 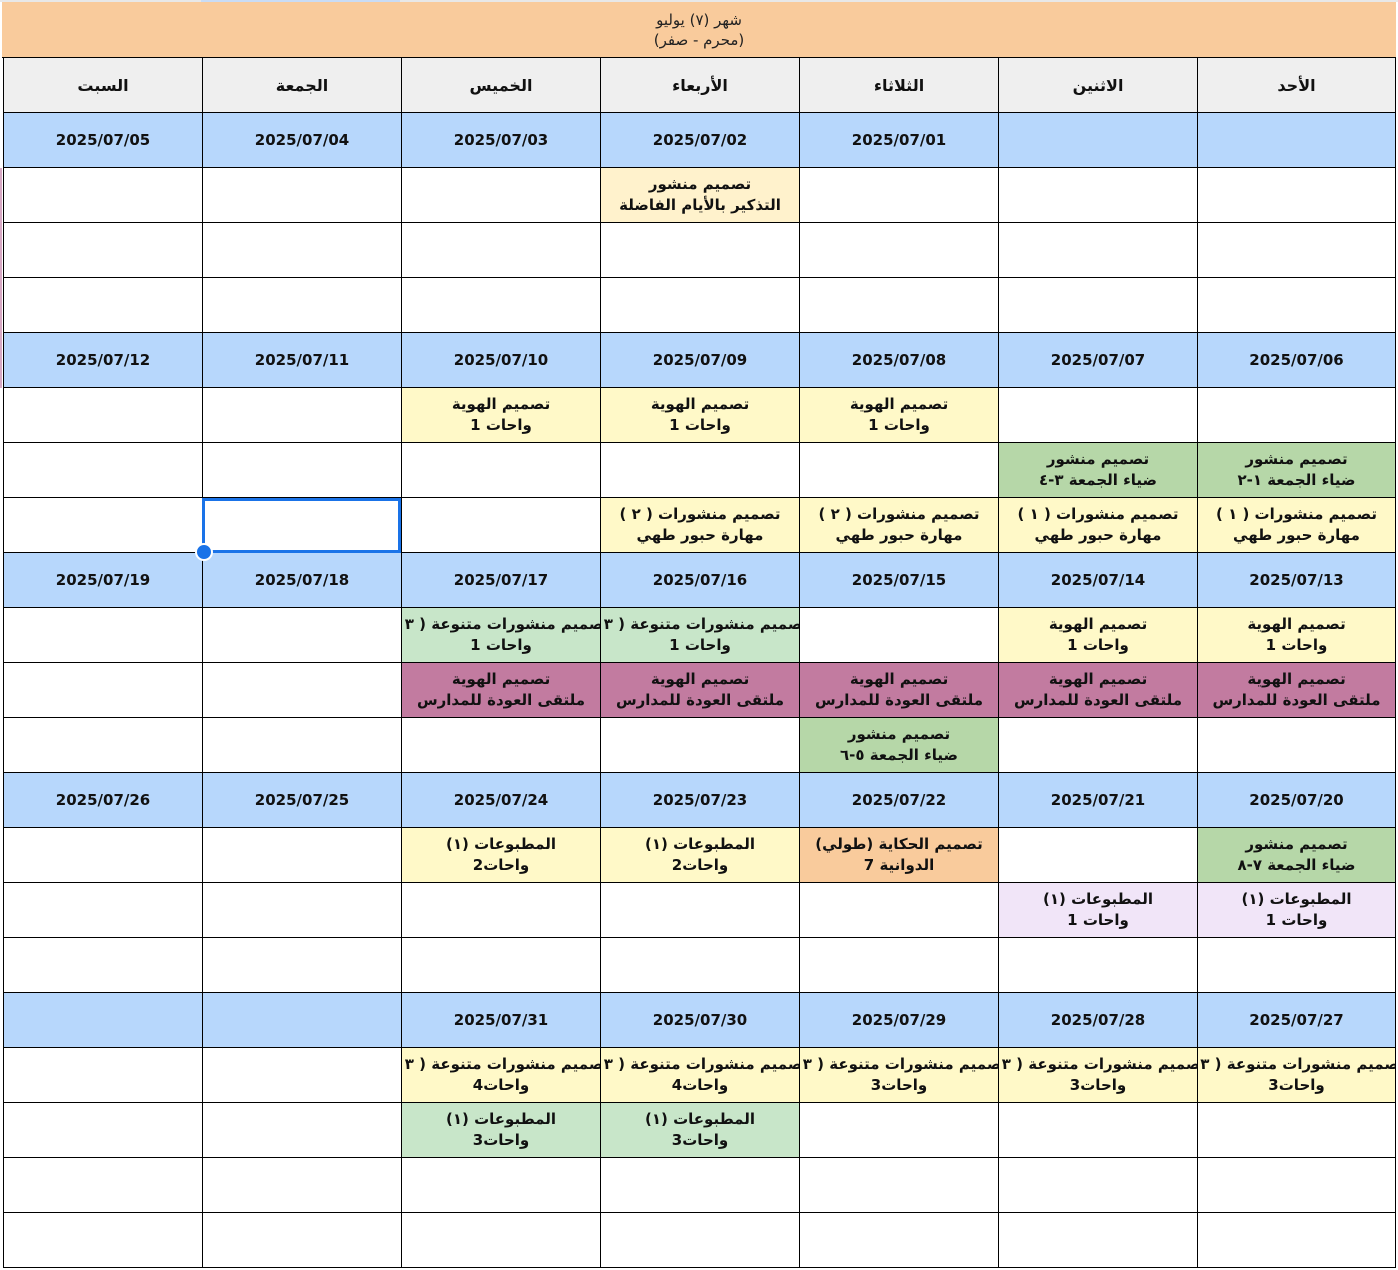 What do you see at coordinates (1296, 800) in the screenshot?
I see `date-cell: 2025/07/20` at bounding box center [1296, 800].